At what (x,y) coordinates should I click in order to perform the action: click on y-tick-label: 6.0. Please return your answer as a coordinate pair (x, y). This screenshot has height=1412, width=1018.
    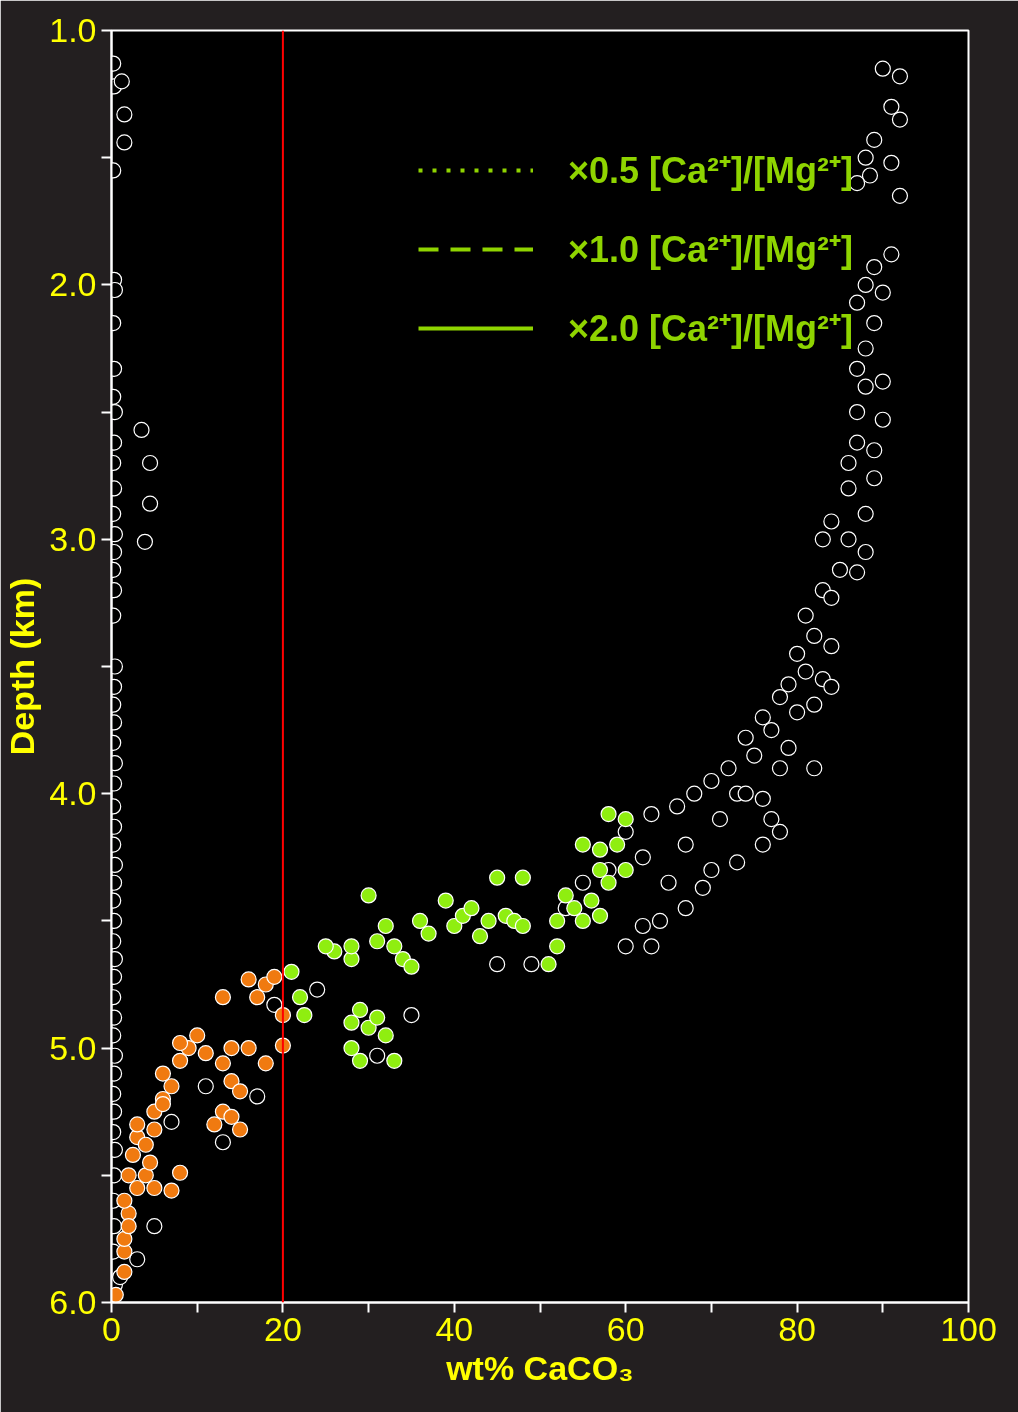
    Looking at the image, I should click on (73, 1302).